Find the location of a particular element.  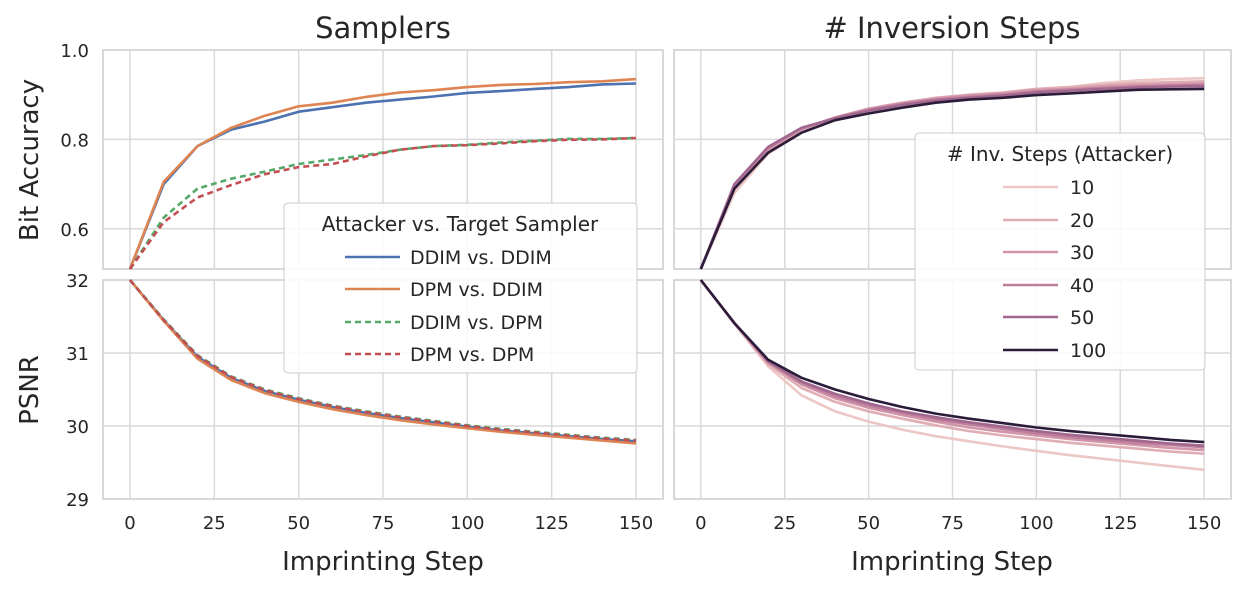

xtick-label-bottom-right-5: 125 is located at coordinates (1120, 523).